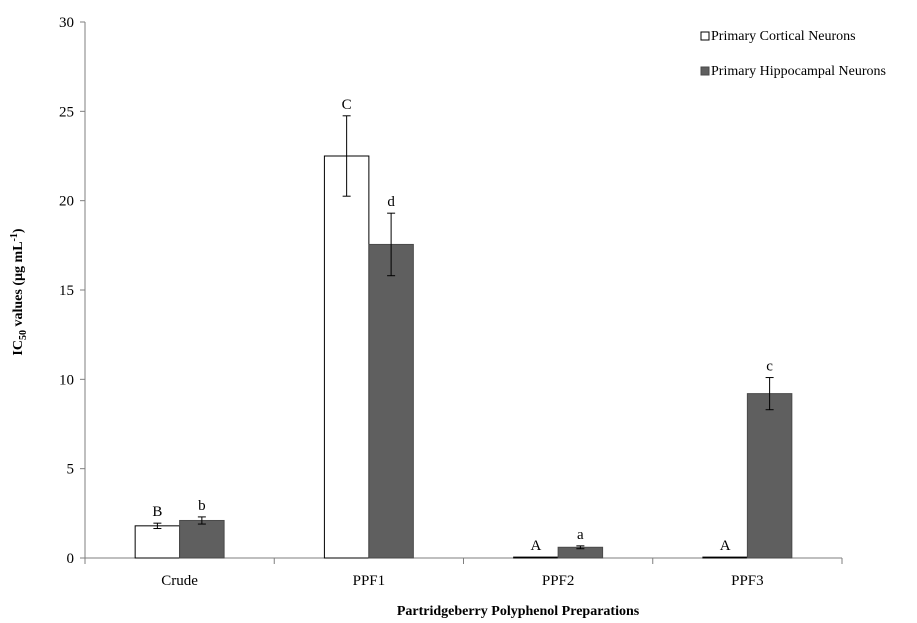  I want to click on y-tick-label: 10, so click(66, 380).